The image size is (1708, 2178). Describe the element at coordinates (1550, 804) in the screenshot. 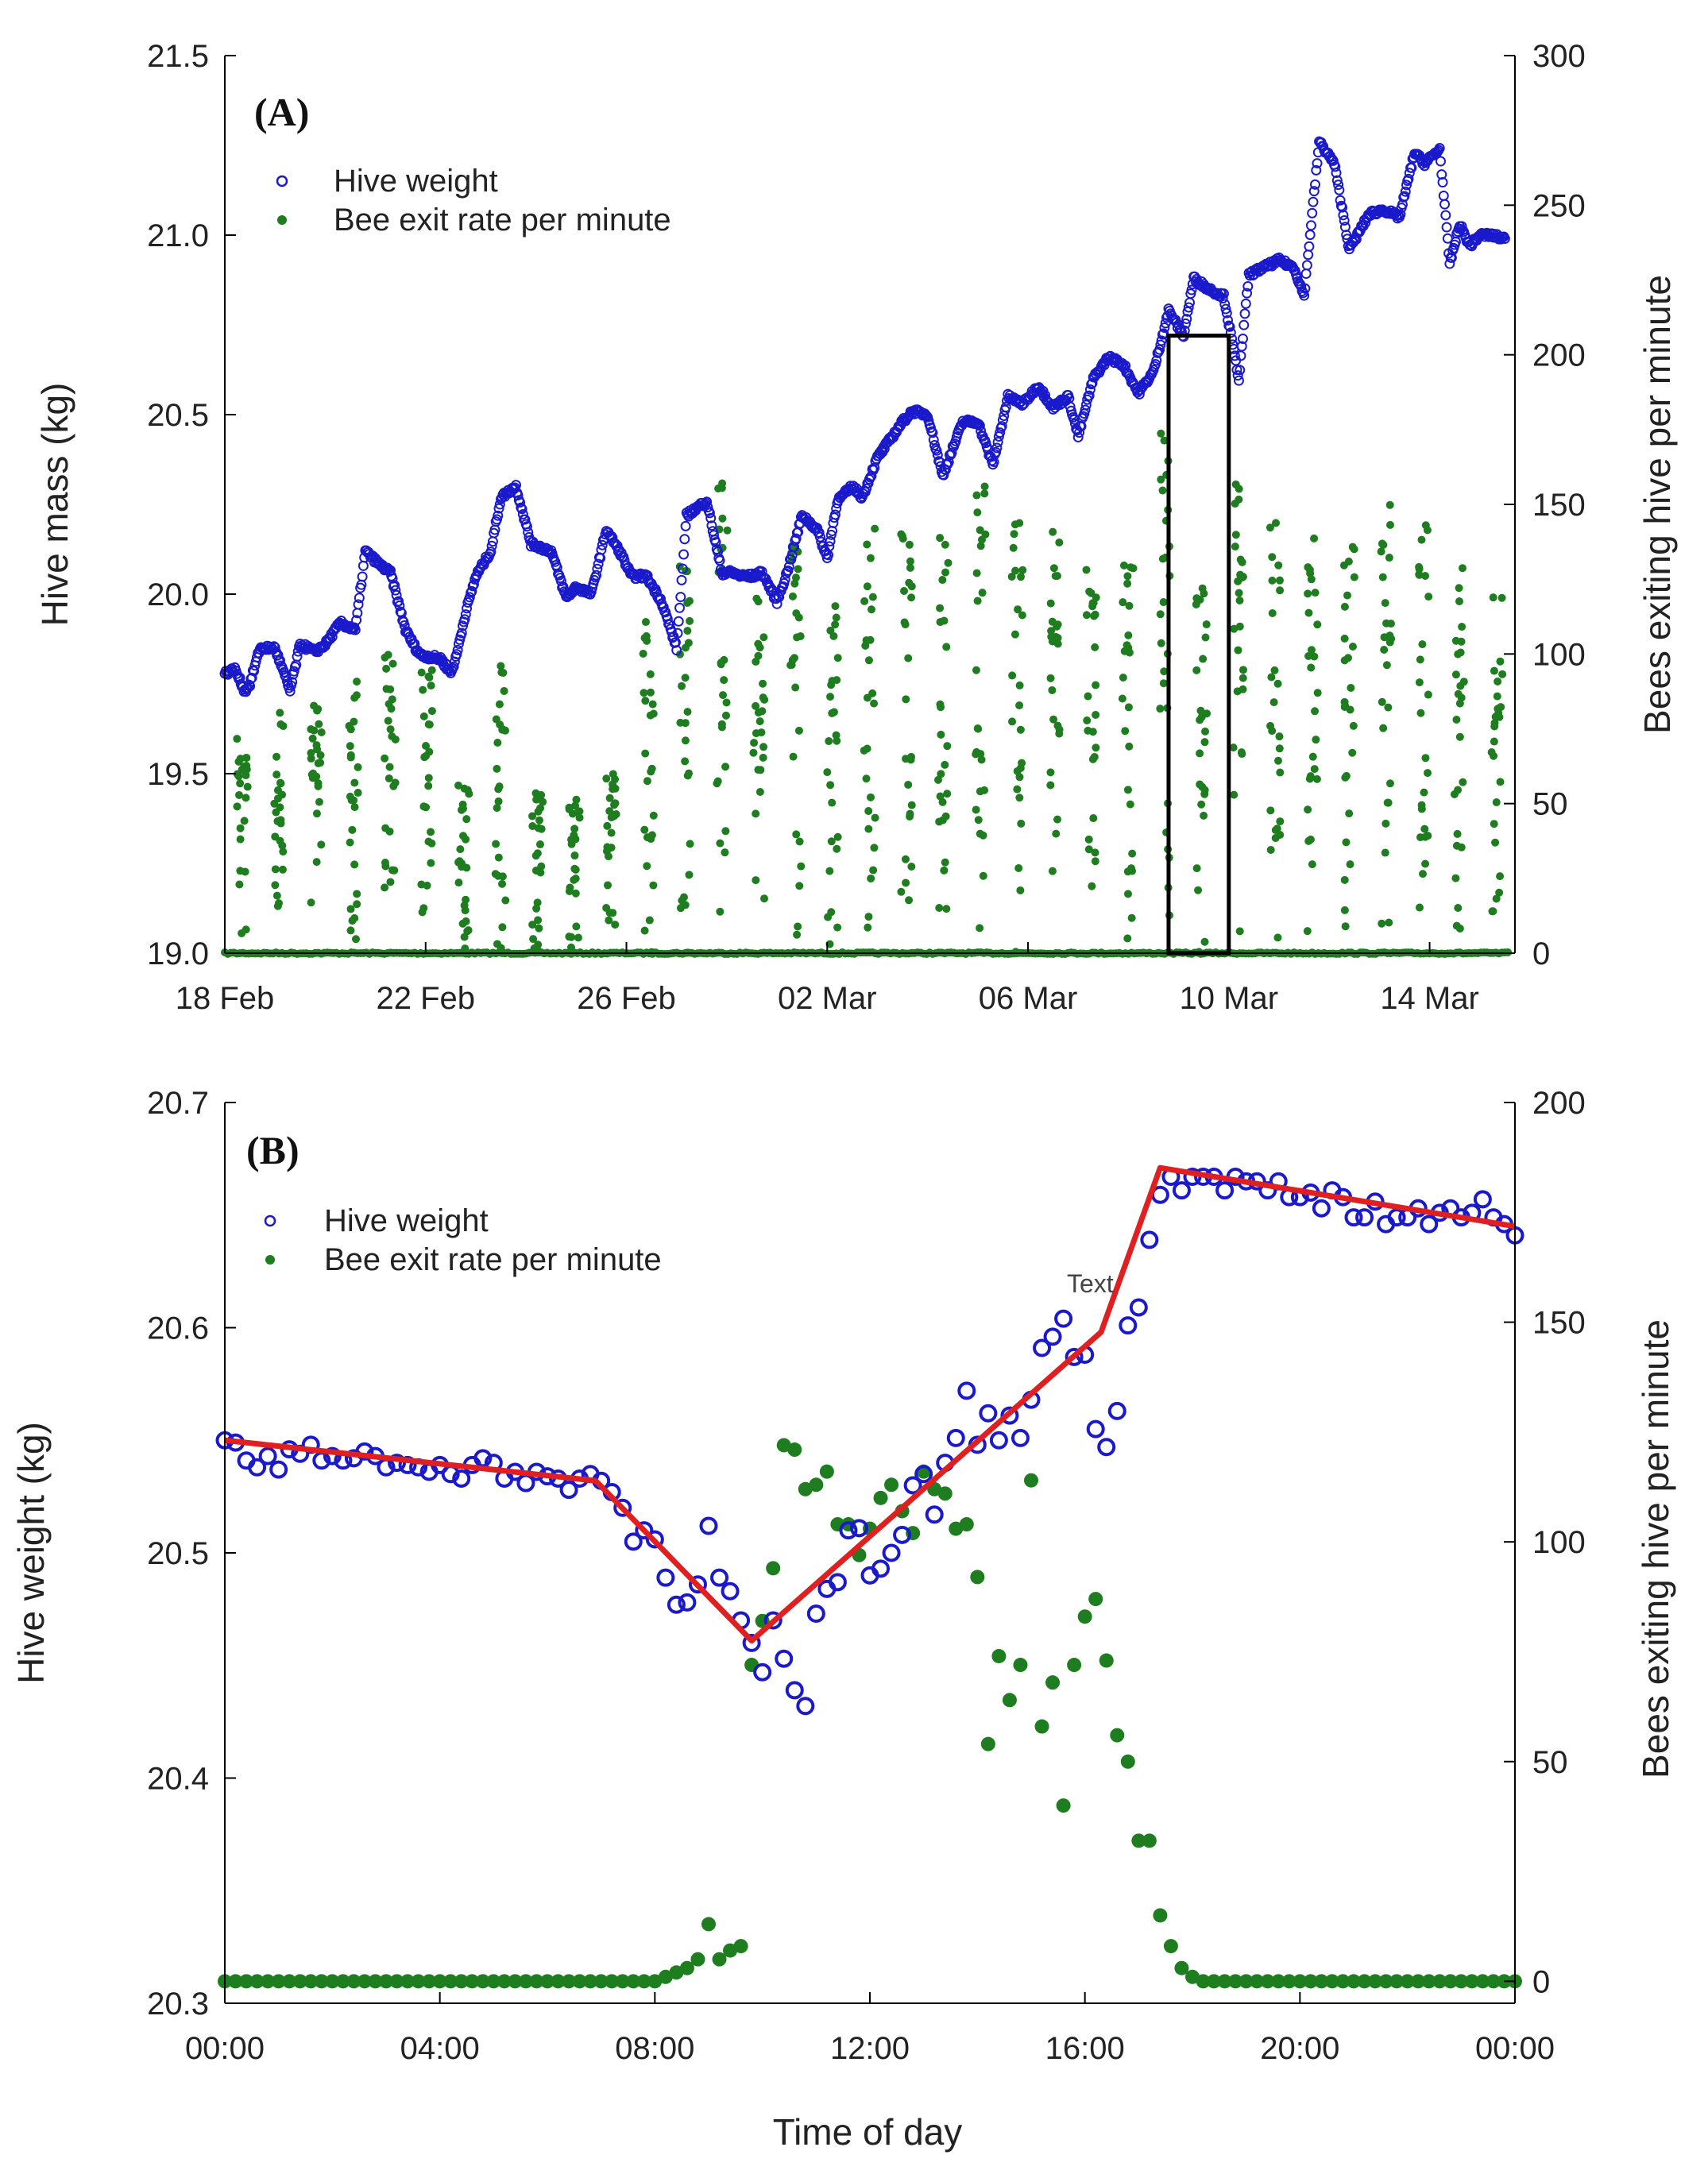

I see `panel-a-y2tick-label: 50` at that location.